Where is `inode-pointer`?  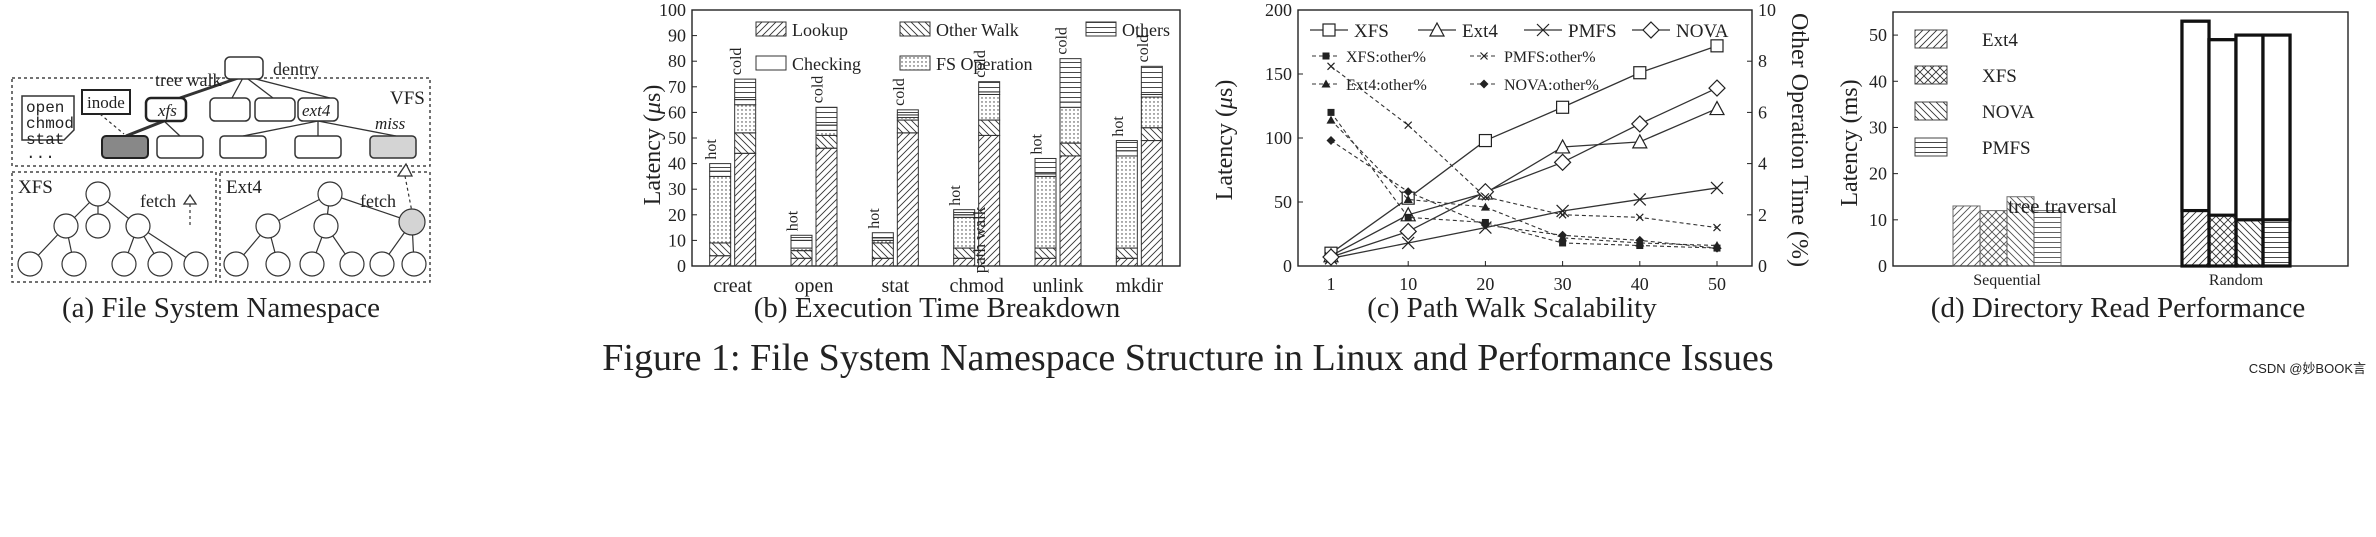
inode-pointer is located at coordinates (112, 124).